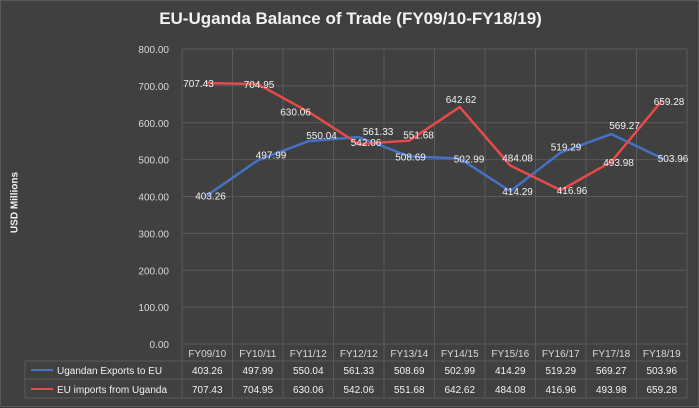 This screenshot has width=699, height=408. I want to click on table-cell: 550.04, so click(308, 371).